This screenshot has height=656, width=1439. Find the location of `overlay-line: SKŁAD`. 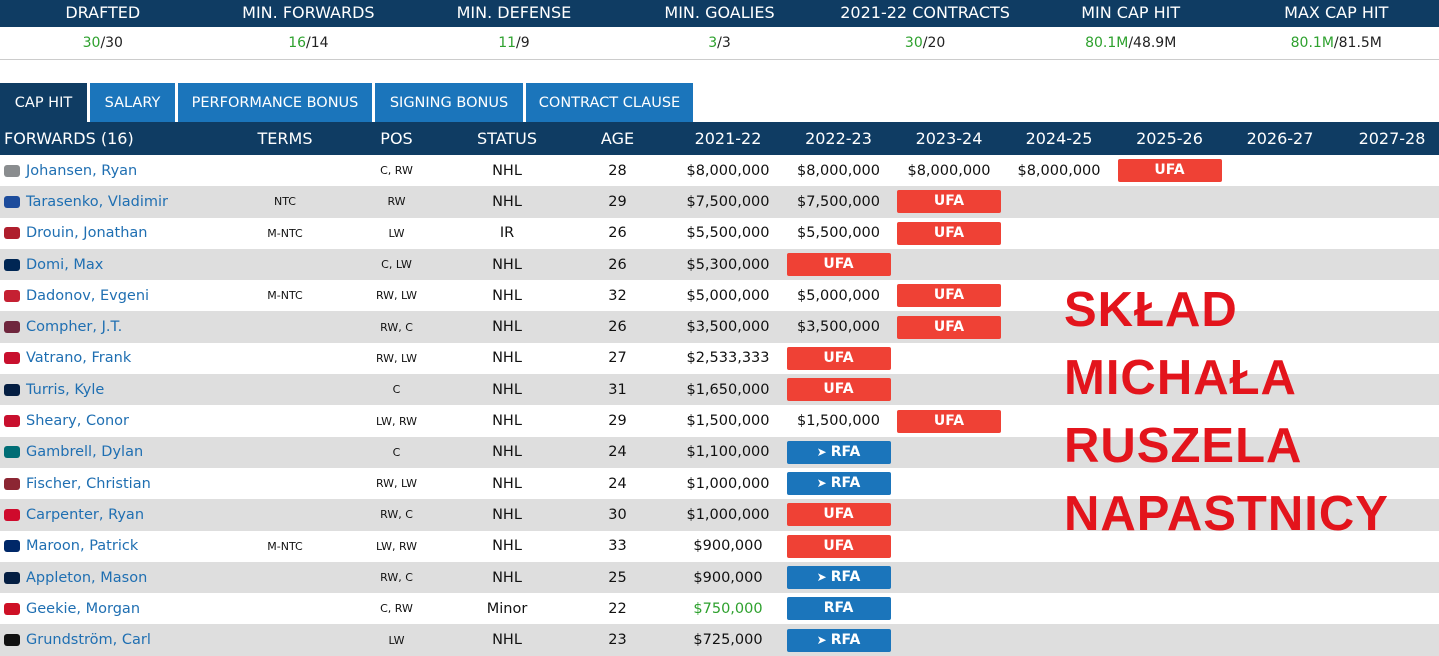

overlay-line: SKŁAD is located at coordinates (1151, 310).